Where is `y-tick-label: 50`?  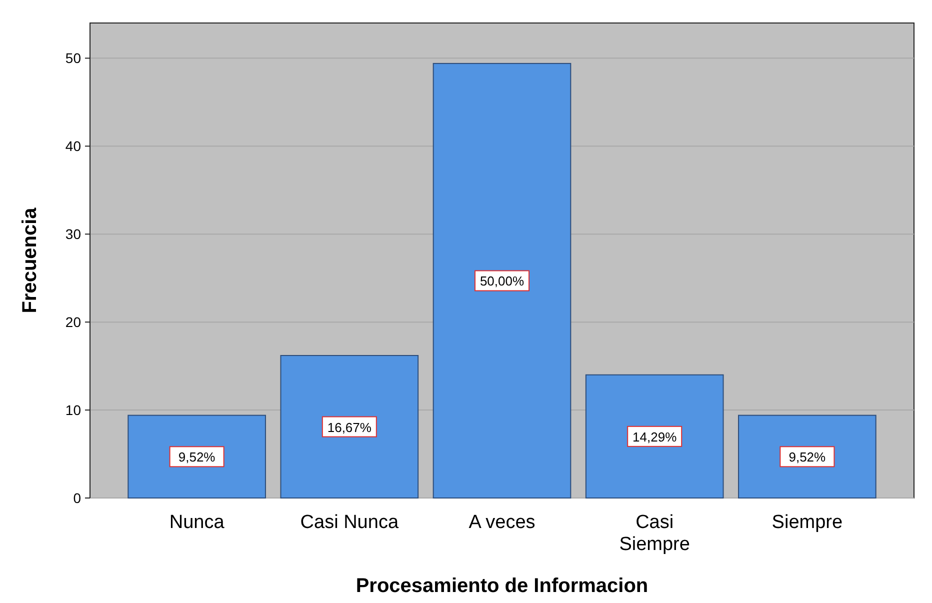 y-tick-label: 50 is located at coordinates (73, 58).